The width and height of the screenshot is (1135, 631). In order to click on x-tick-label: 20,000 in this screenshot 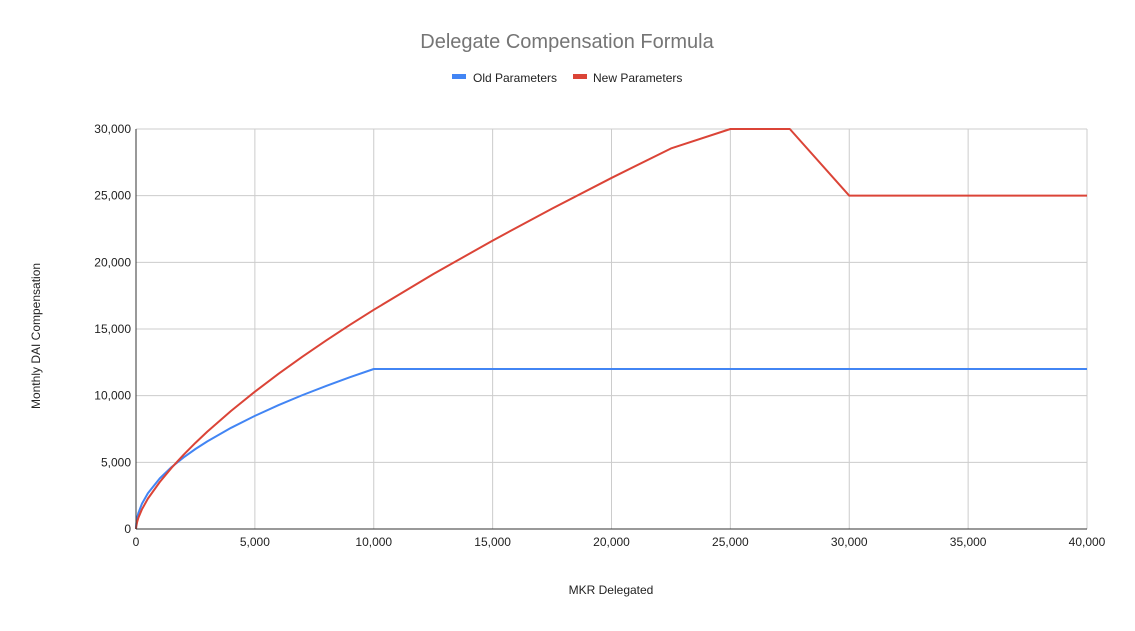, I will do `click(611, 542)`.